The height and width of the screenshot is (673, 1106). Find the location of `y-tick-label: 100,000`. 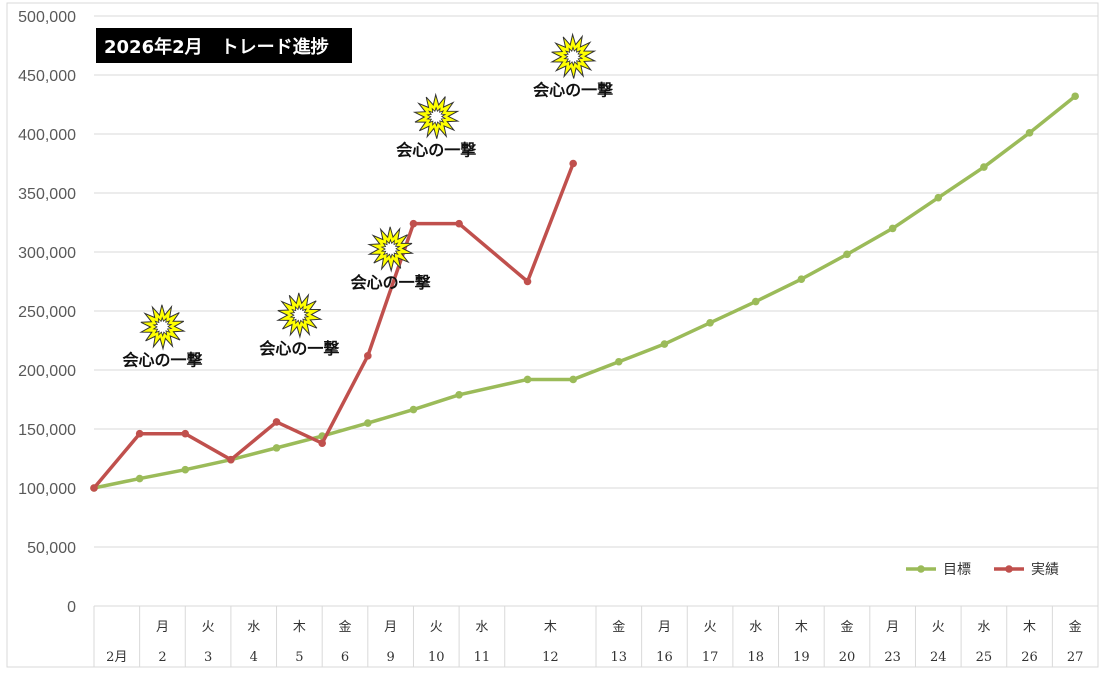

y-tick-label: 100,000 is located at coordinates (47, 489).